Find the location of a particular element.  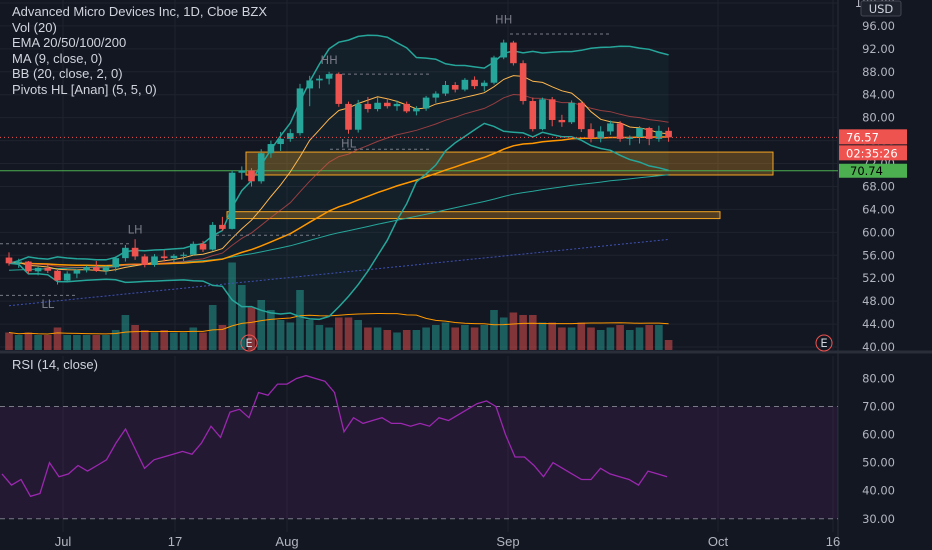

pivot-label: HH is located at coordinates (328, 60).